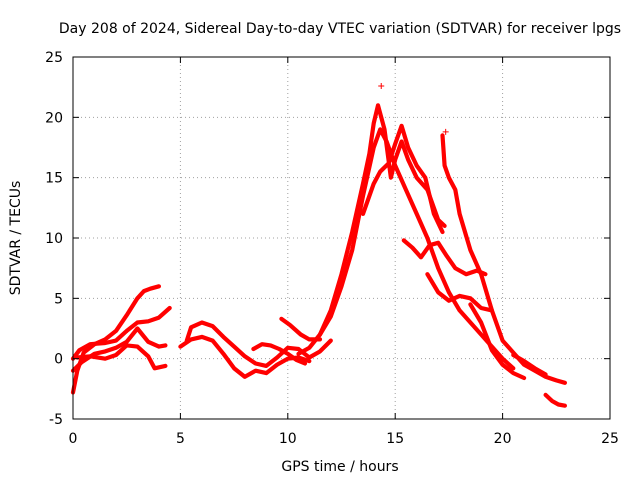 This screenshot has width=640, height=480. I want to click on x-tick-label: 25, so click(610, 439).